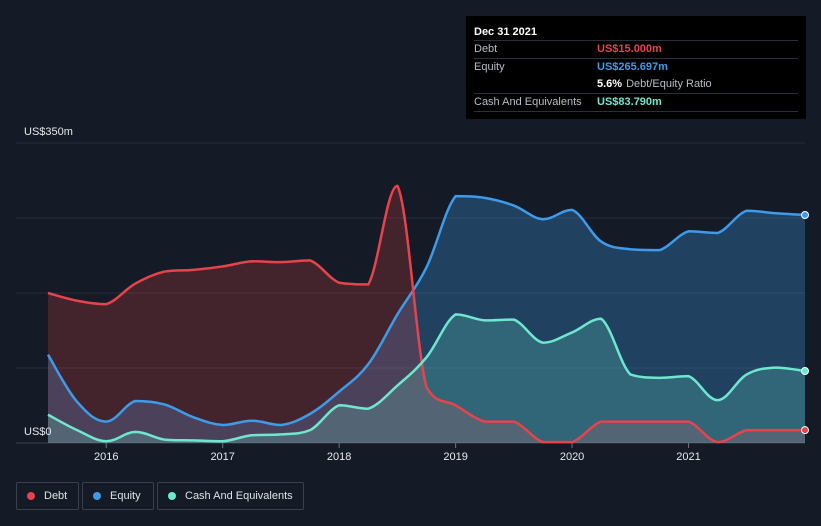 Image resolution: width=821 pixels, height=526 pixels. I want to click on equity-endpoint, so click(805, 215).